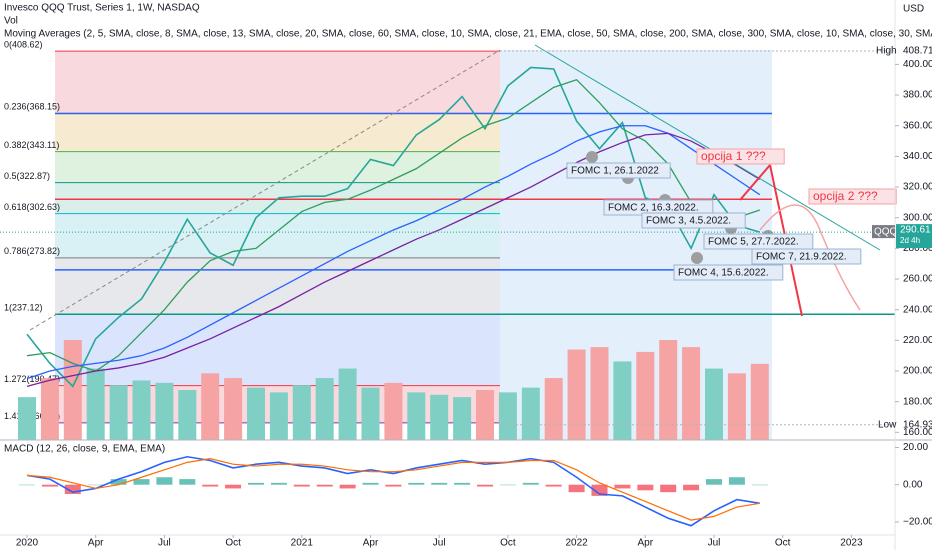  I want to click on x-tick-label: 2021, so click(302, 543).